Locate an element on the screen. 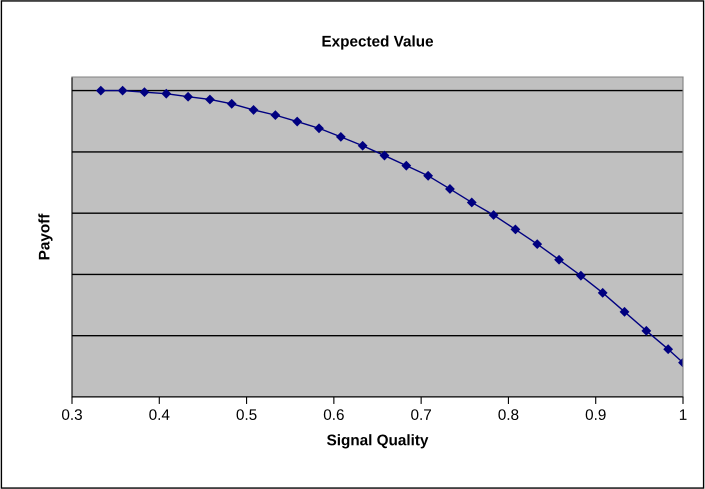 This screenshot has width=705, height=489. chart-title: Expected Value is located at coordinates (378, 42).